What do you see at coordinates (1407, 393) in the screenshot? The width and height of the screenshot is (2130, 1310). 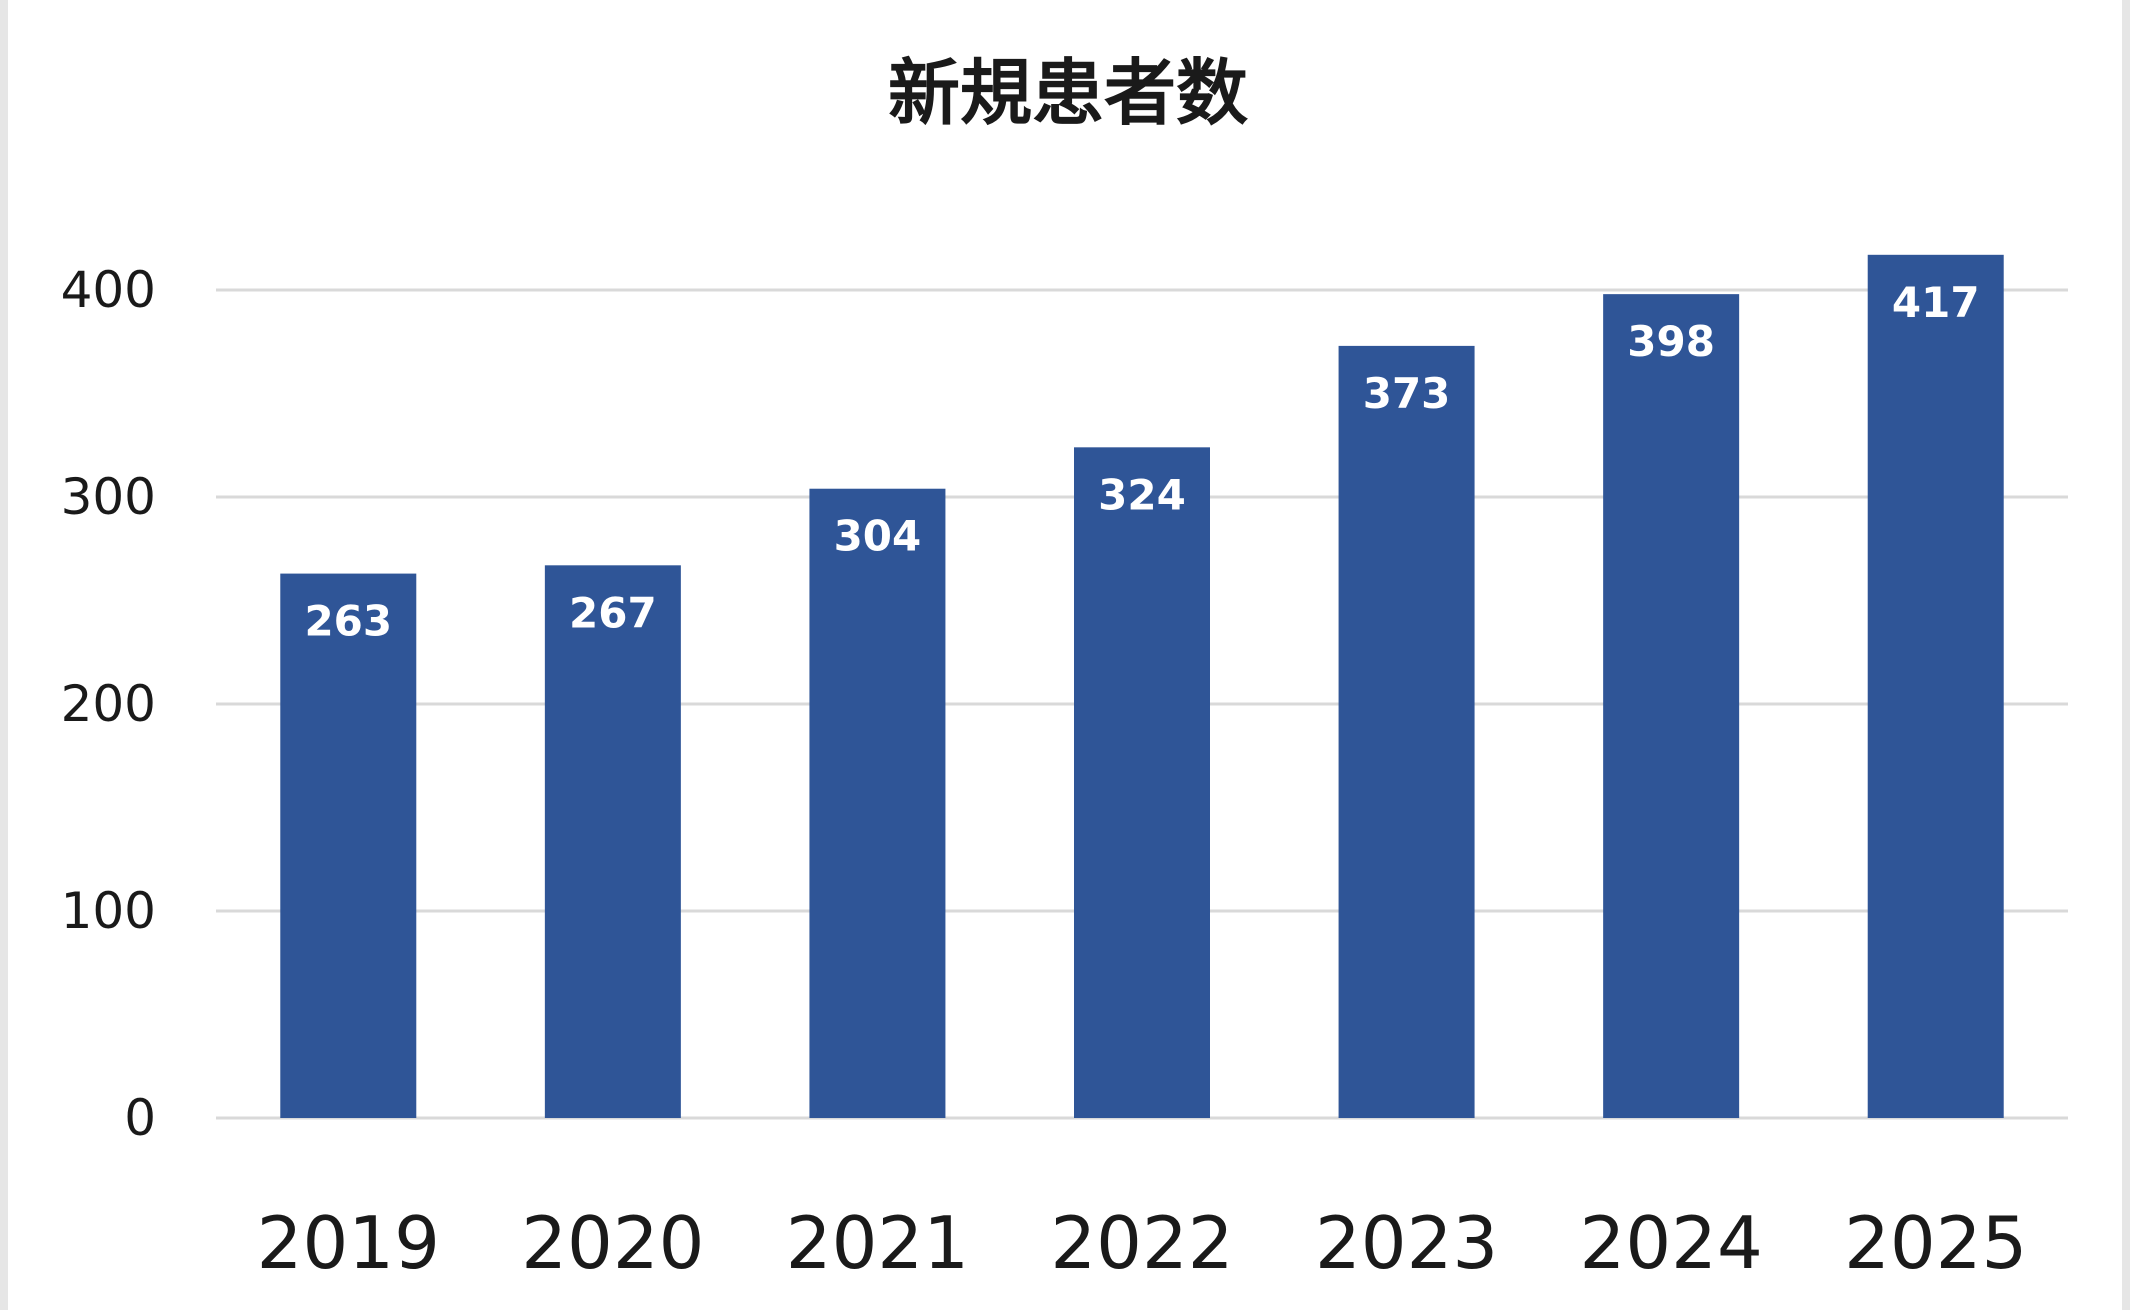 I see `data-label: 373` at bounding box center [1407, 393].